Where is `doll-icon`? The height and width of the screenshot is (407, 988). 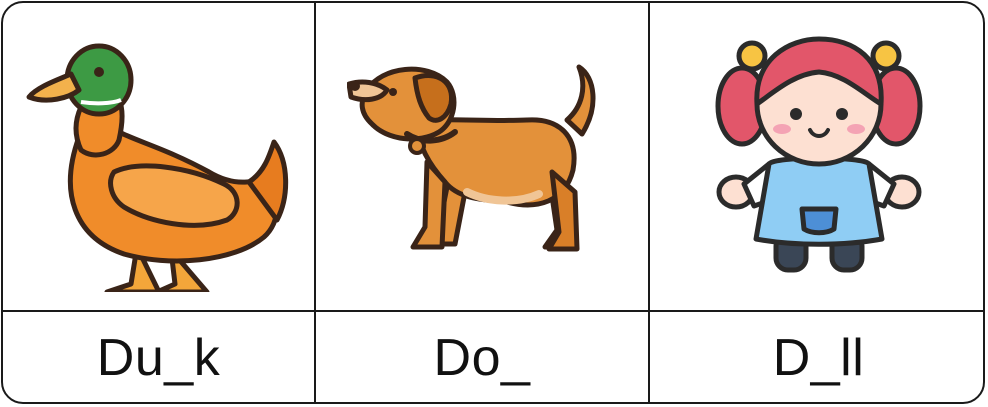
doll-icon is located at coordinates (818, 154).